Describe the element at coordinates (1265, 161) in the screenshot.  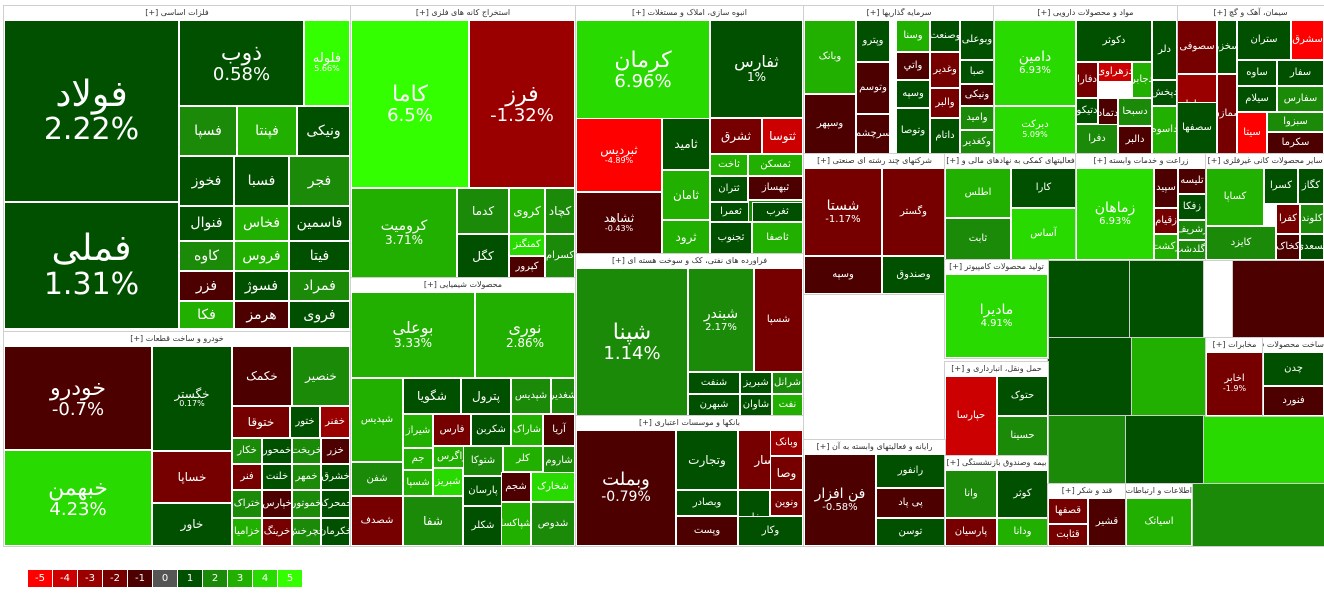
I see `sector-header: سایر محصولات کانی غیرفلزی [+]` at that location.